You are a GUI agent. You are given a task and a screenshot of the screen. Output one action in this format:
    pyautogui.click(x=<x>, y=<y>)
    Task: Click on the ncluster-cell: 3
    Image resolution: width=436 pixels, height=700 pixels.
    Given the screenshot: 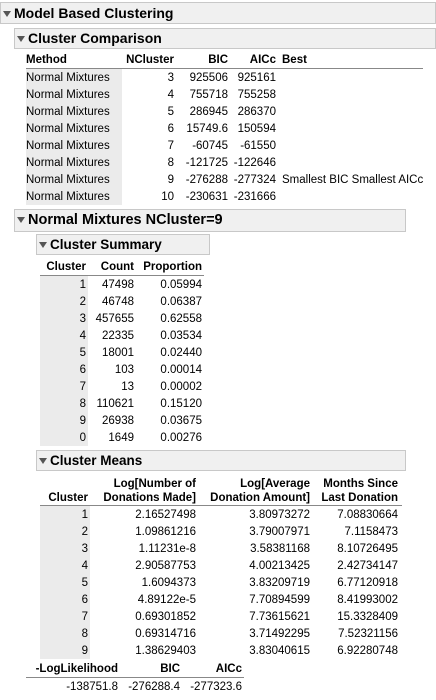 What is the action you would take?
    pyautogui.click(x=170, y=77)
    